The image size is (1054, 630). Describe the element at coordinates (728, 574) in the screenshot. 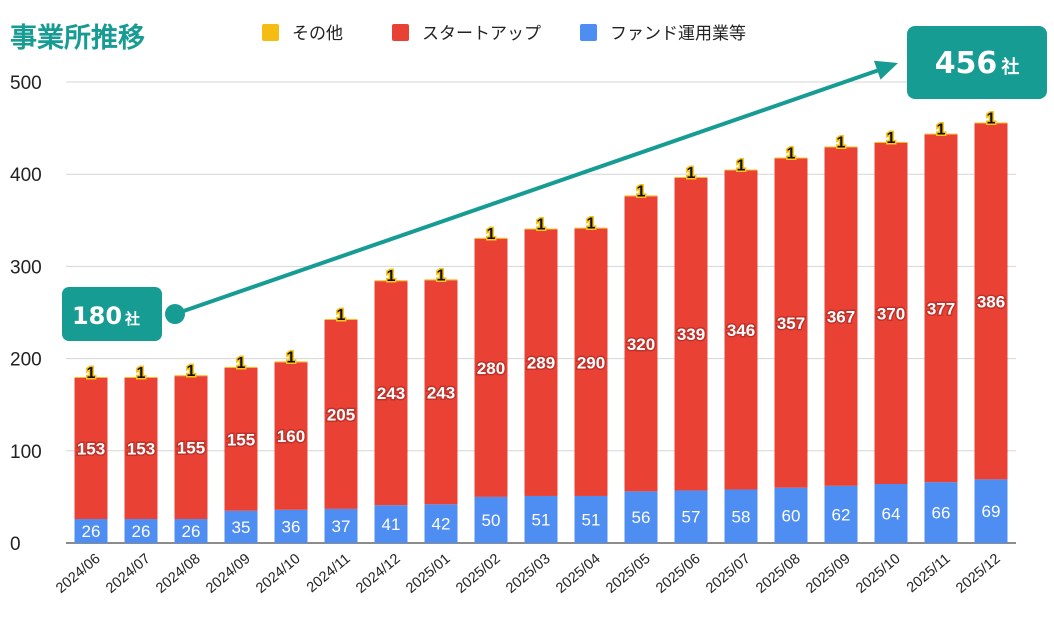

I see `x-tick-label: 2025/07` at that location.